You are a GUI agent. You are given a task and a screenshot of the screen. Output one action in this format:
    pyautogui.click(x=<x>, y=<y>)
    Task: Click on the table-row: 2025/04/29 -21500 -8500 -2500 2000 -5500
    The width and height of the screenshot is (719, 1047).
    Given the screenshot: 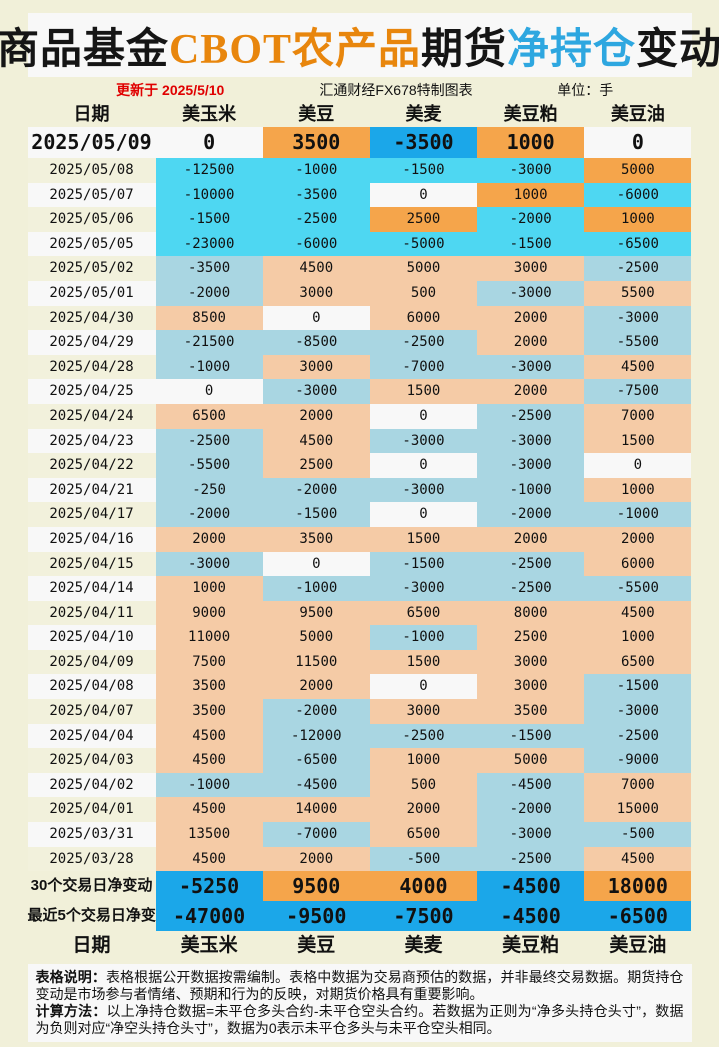 What is the action you would take?
    pyautogui.click(x=359, y=342)
    